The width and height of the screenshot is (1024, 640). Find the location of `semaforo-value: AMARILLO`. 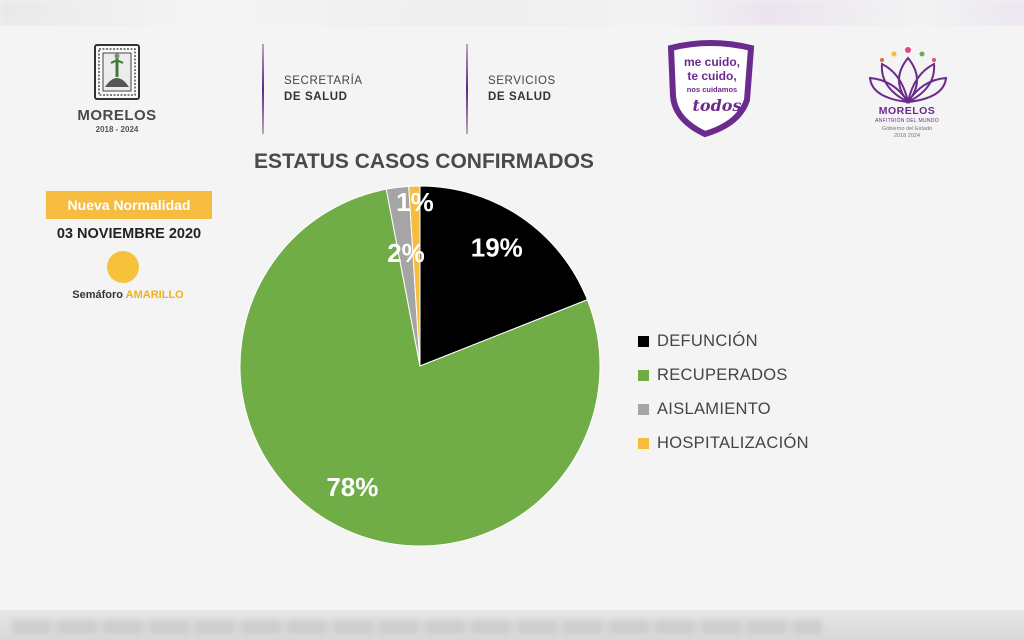

semaforo-value: AMARILLO is located at coordinates (154, 295).